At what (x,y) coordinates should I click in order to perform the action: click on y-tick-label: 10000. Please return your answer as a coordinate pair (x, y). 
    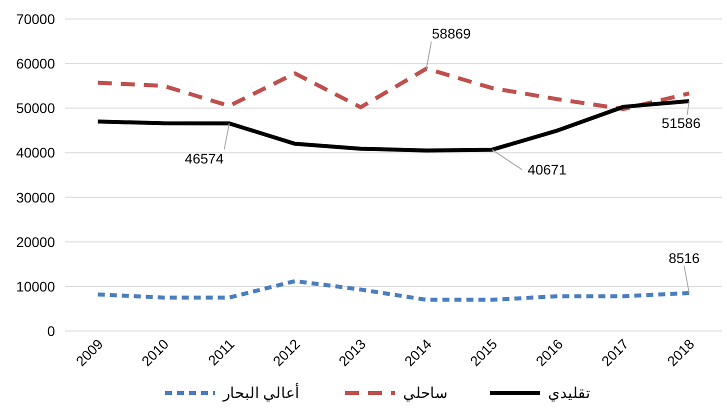
    Looking at the image, I should click on (36, 286).